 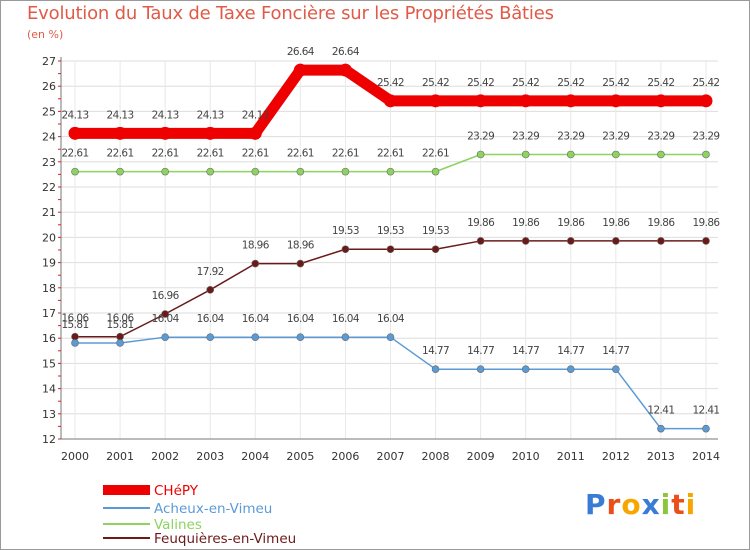 I want to click on y-tick-label: 19, so click(x=49, y=263).